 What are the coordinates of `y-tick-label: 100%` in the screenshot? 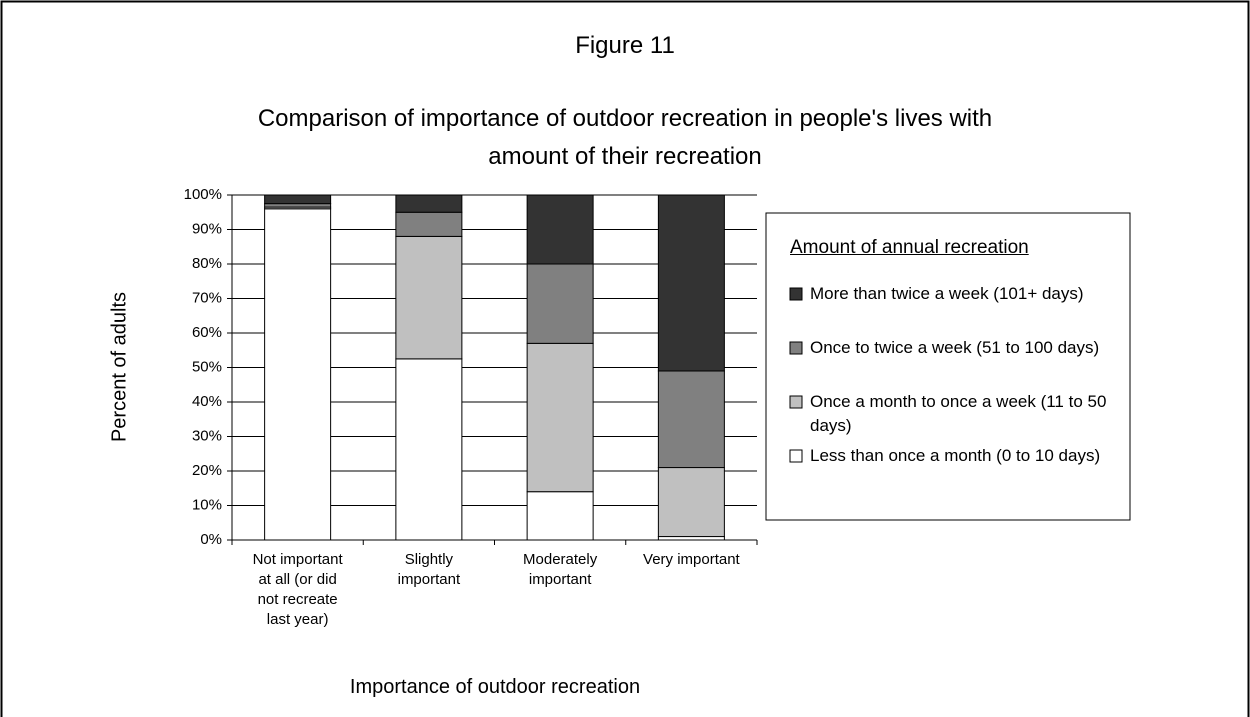 It's located at (203, 194).